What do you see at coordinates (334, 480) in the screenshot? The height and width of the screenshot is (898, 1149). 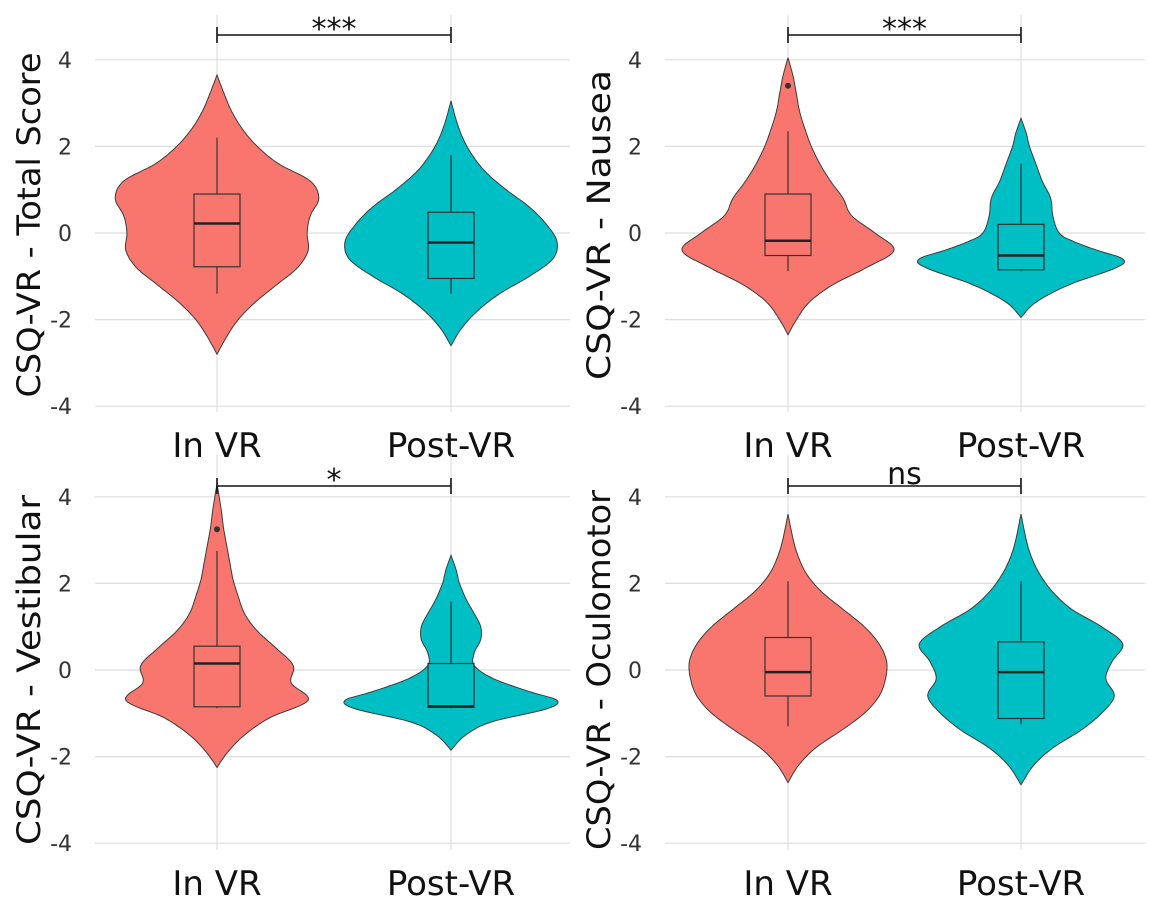 I see `significance-label: *` at bounding box center [334, 480].